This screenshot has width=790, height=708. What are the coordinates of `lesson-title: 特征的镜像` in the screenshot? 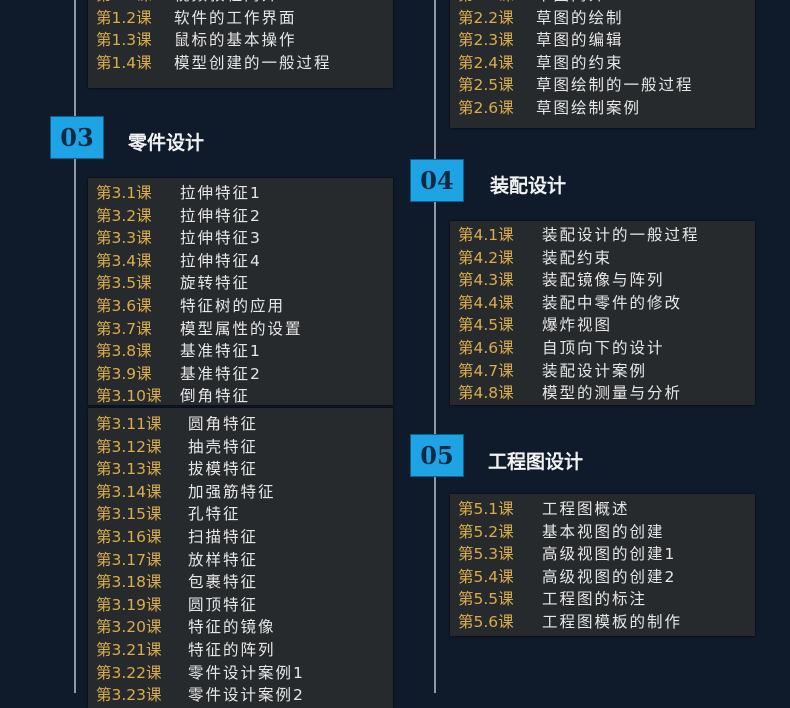 It's located at (232, 627).